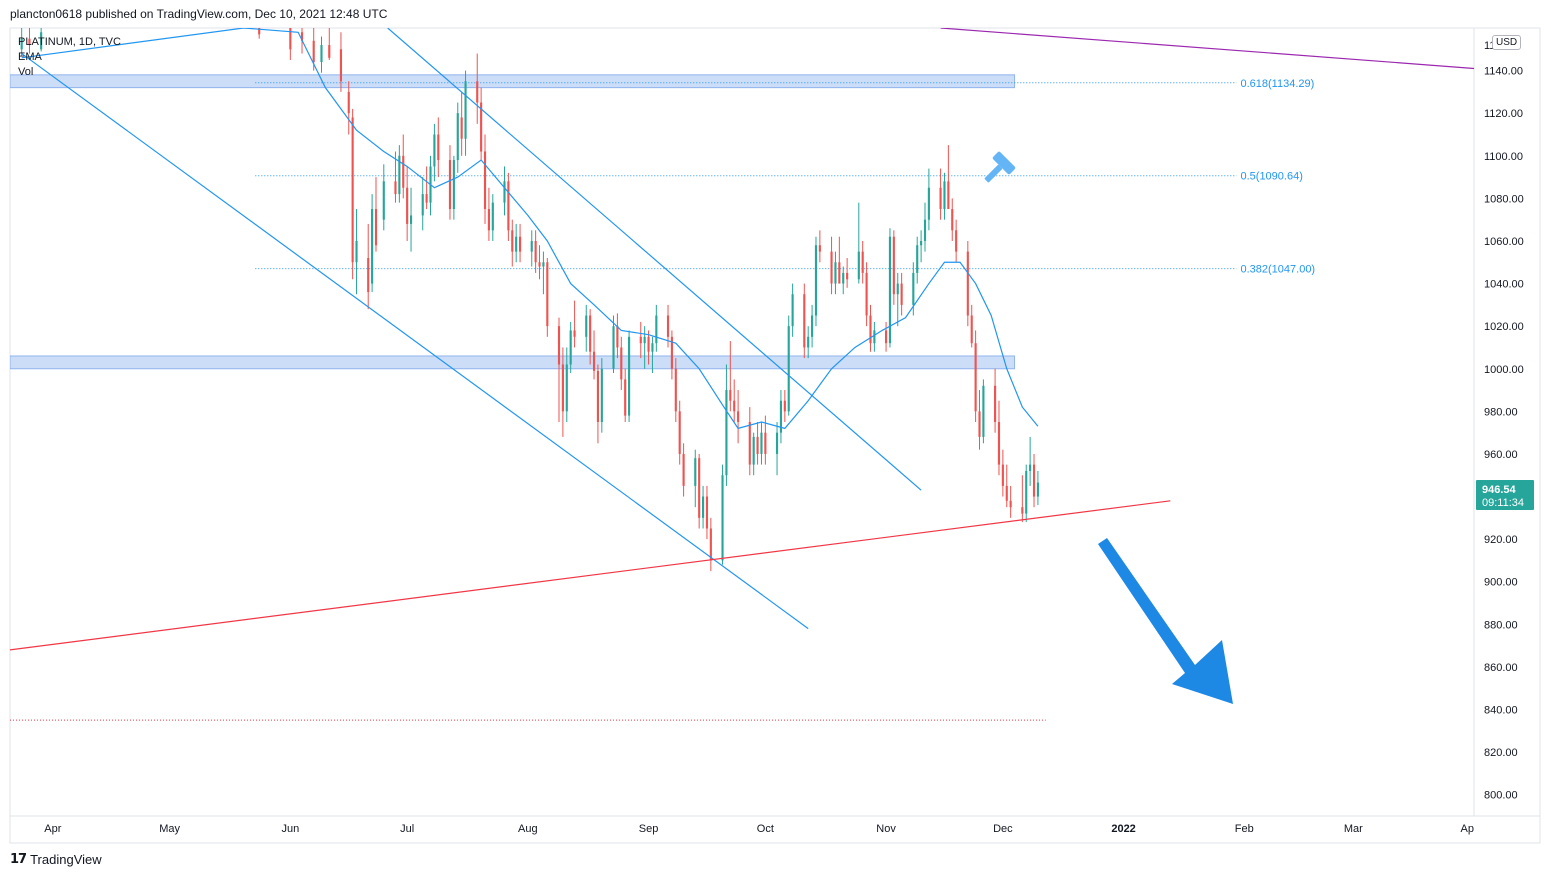 Image resolution: width=1551 pixels, height=878 pixels. What do you see at coordinates (1501, 583) in the screenshot?
I see `price-tick-label: 900.00` at bounding box center [1501, 583].